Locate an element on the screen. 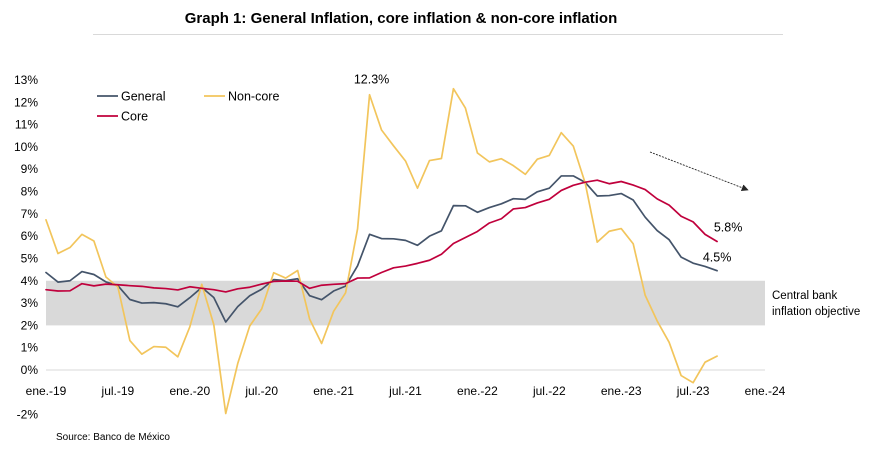  x-tick-label: jul.-21 is located at coordinates (405, 391).